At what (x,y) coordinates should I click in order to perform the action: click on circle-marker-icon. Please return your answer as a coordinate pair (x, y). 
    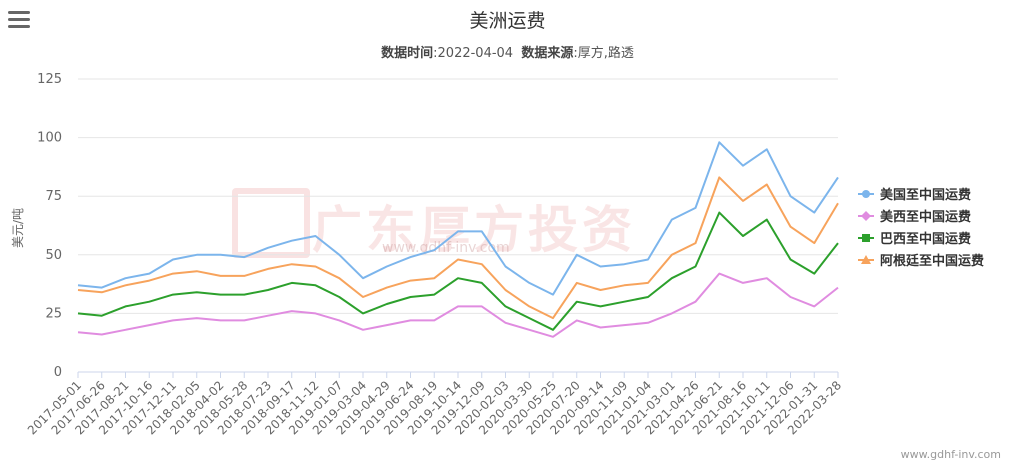
    Looking at the image, I should click on (866, 194).